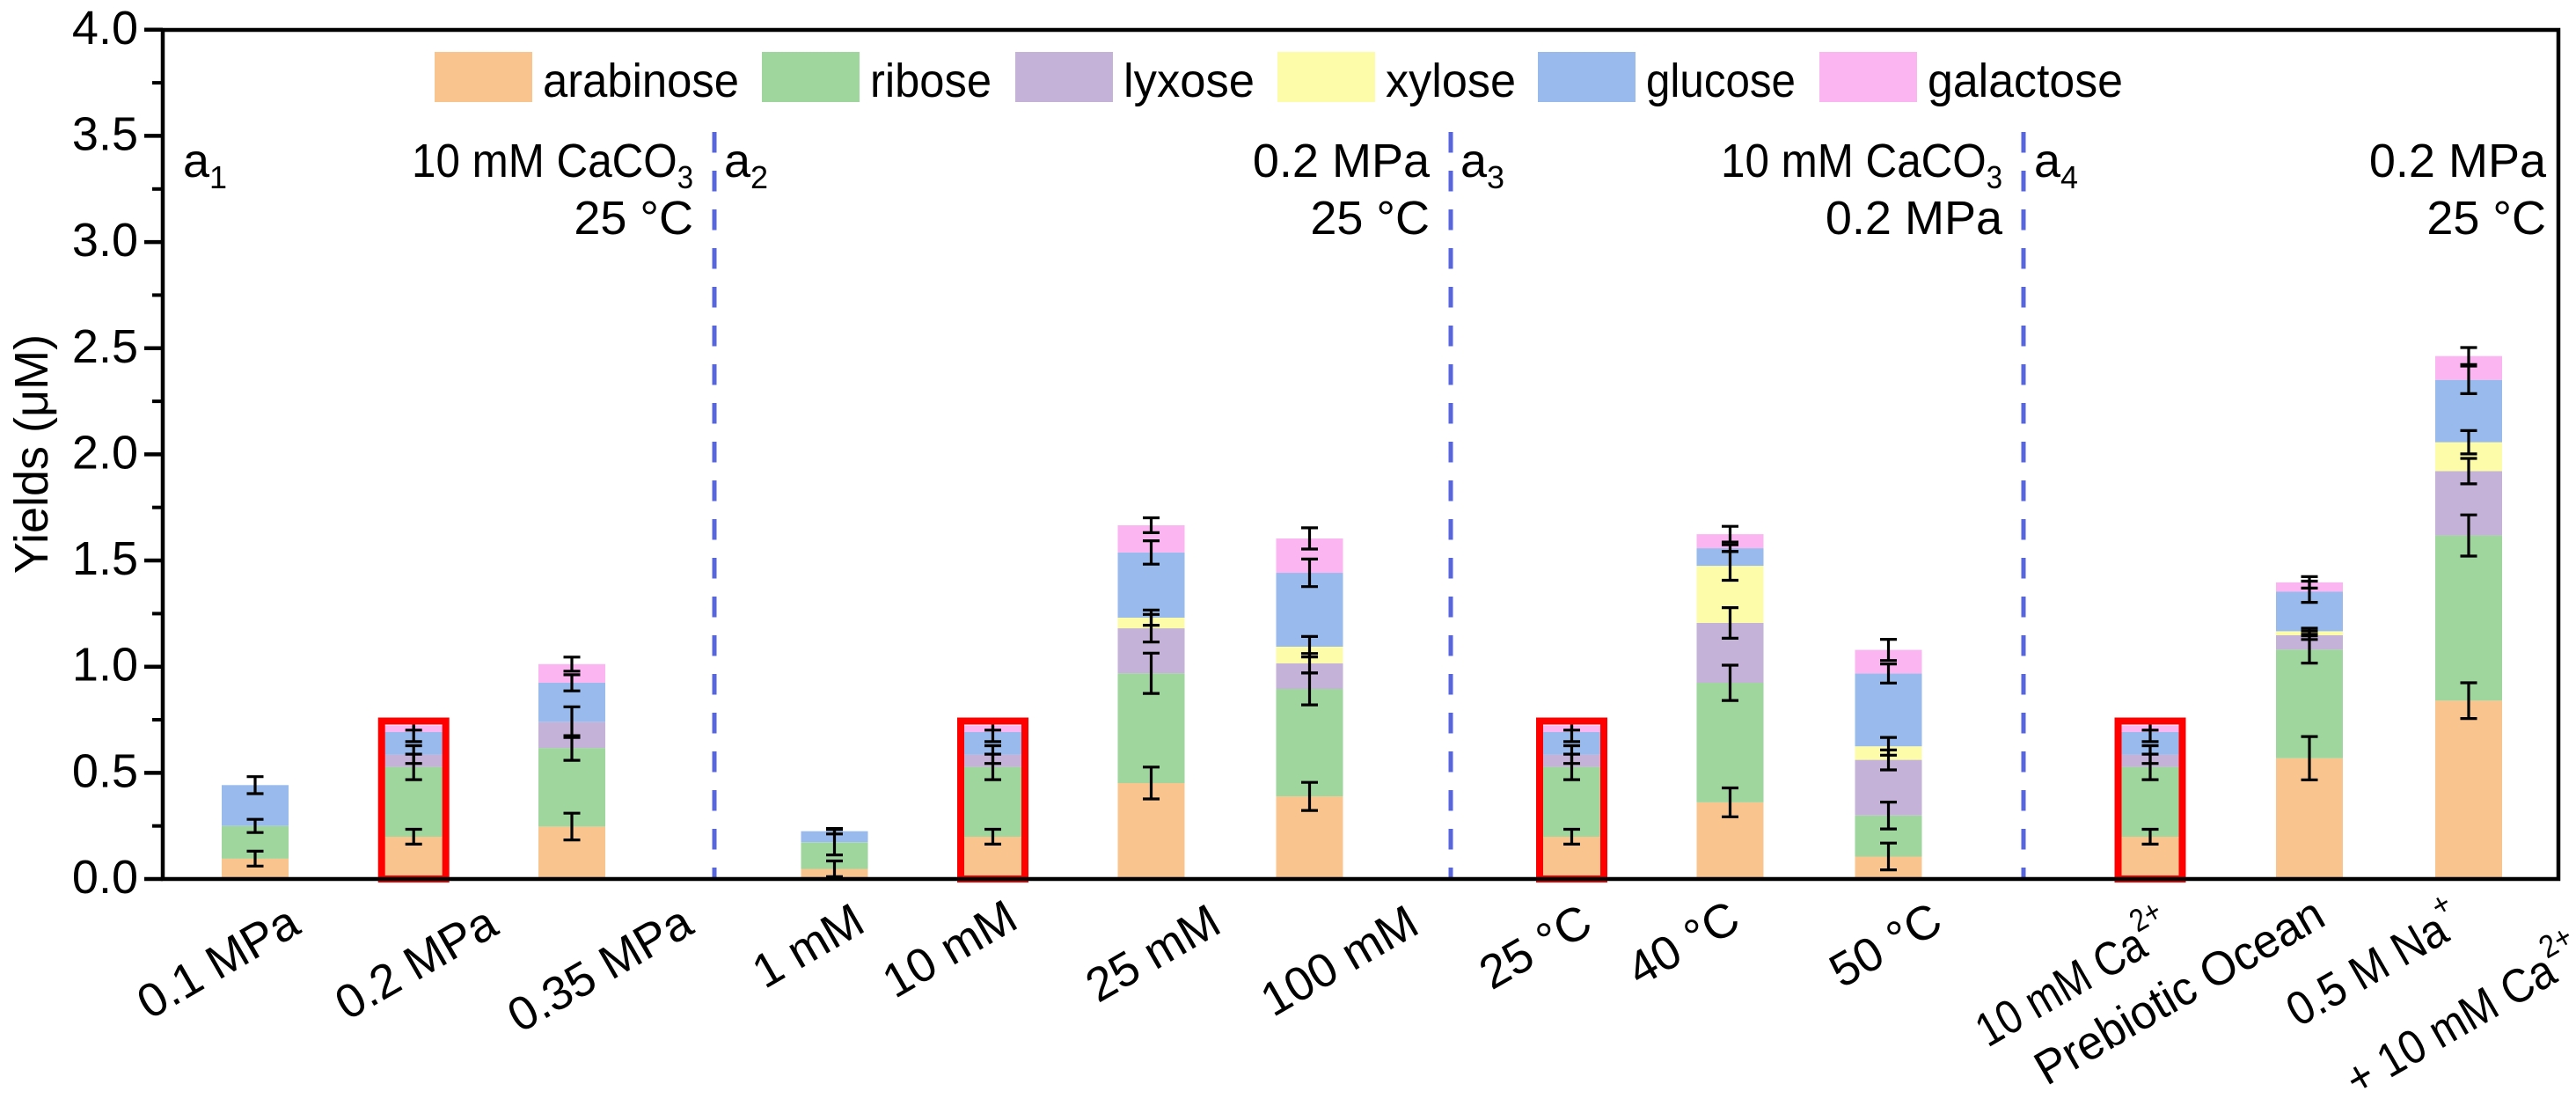 This screenshot has height=1106, width=2576. Describe the element at coordinates (1451, 81) in the screenshot. I see `svg-text: xylose` at that location.